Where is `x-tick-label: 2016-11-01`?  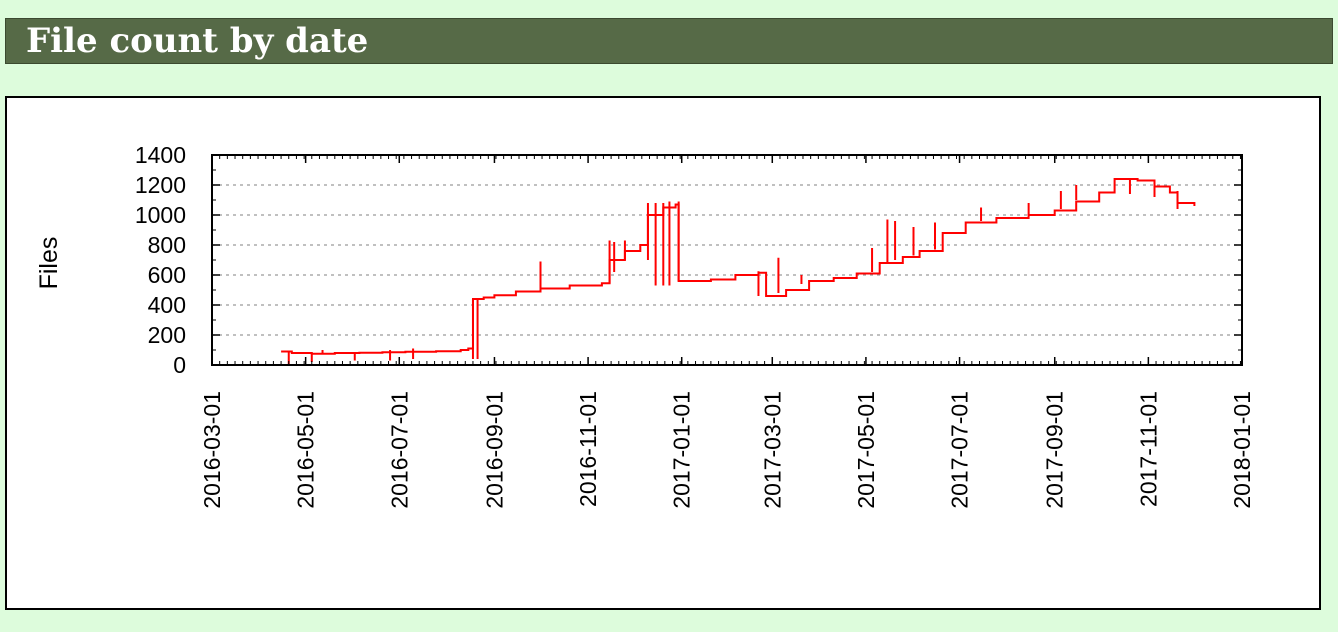 x-tick-label: 2016-11-01 is located at coordinates (588, 449).